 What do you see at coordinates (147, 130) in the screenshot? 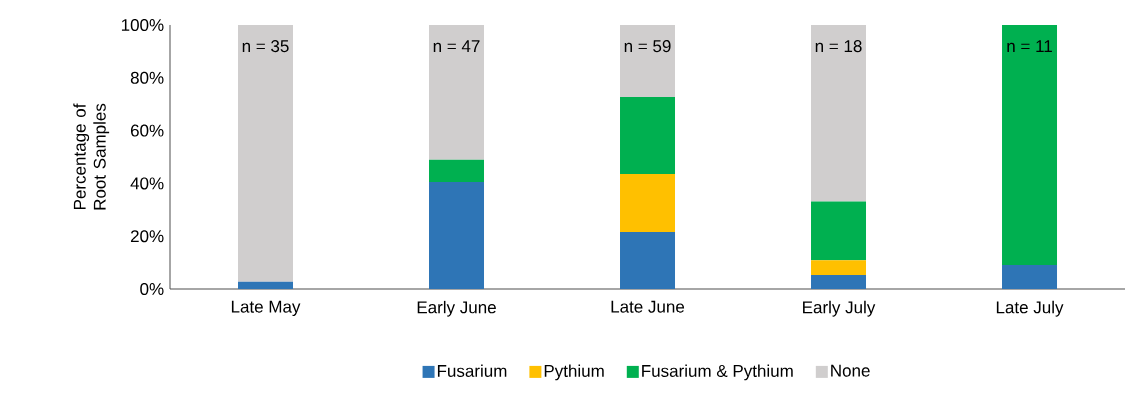
I see `y-tick-label: 60%` at bounding box center [147, 130].